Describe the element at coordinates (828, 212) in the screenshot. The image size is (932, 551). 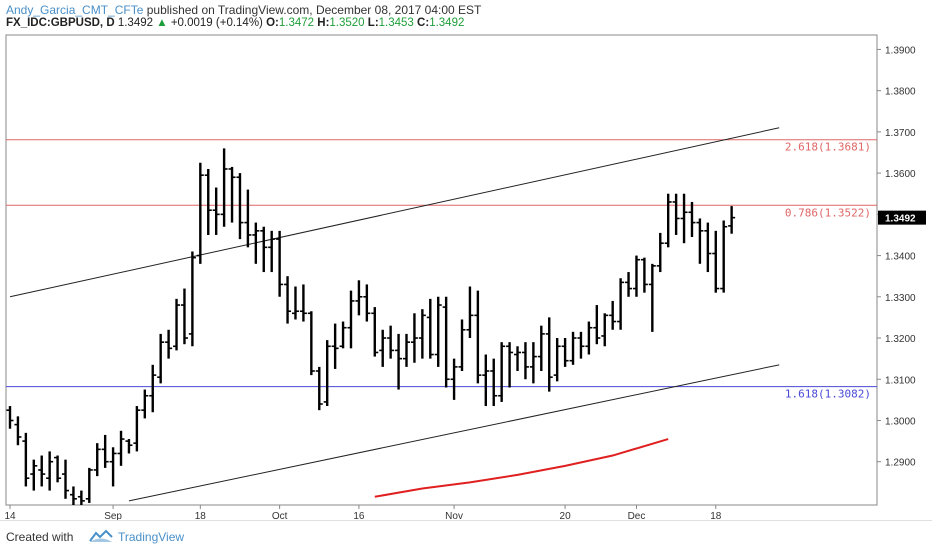
I see `fib-level-label: 0.786(1.3522)` at that location.